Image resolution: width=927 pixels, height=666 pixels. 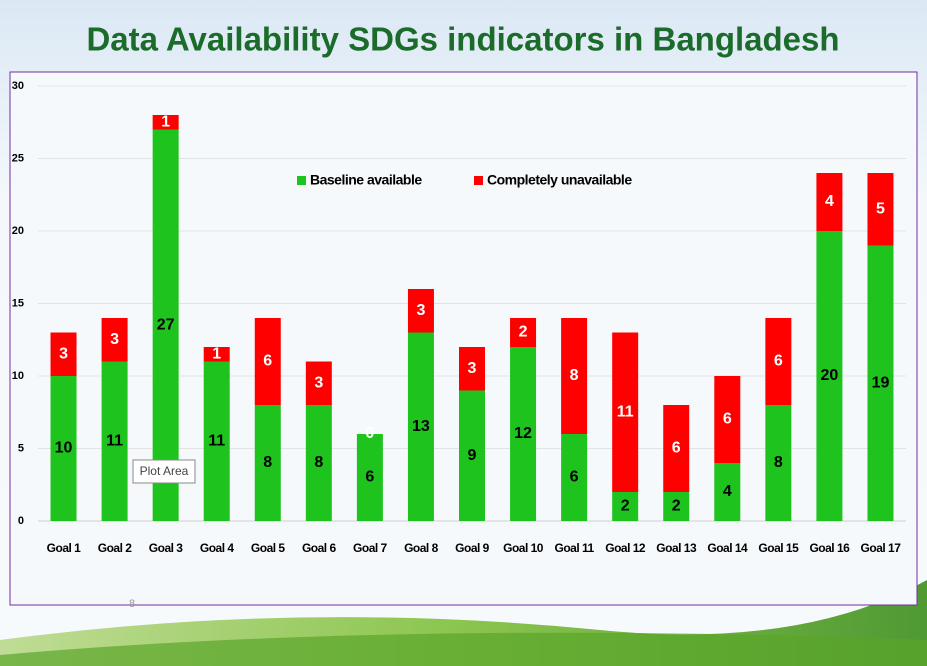 What do you see at coordinates (18, 86) in the screenshot?
I see `y-tick-label: 30` at bounding box center [18, 86].